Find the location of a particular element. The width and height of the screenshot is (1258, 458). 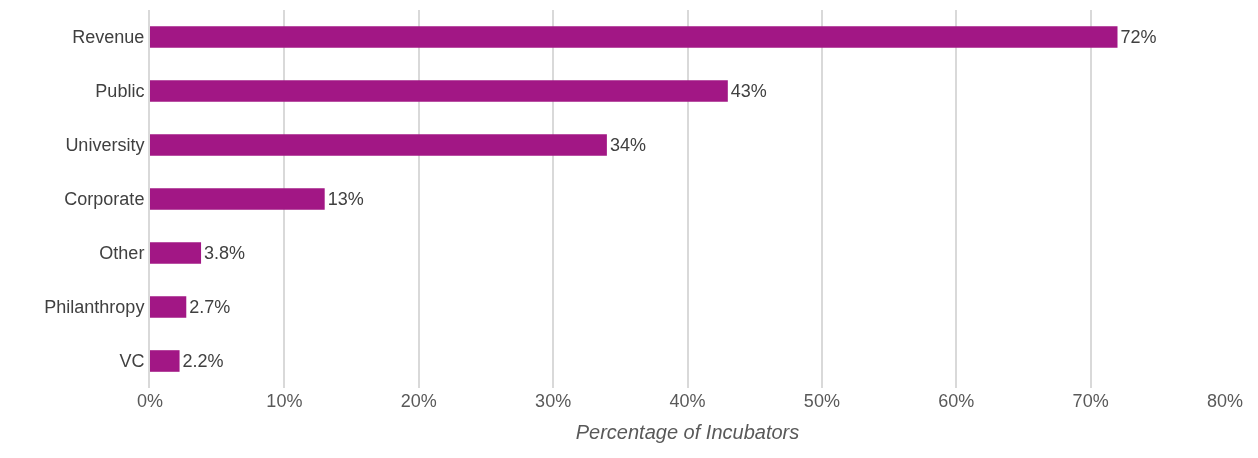

y-tick-label: Public is located at coordinates (120, 91).